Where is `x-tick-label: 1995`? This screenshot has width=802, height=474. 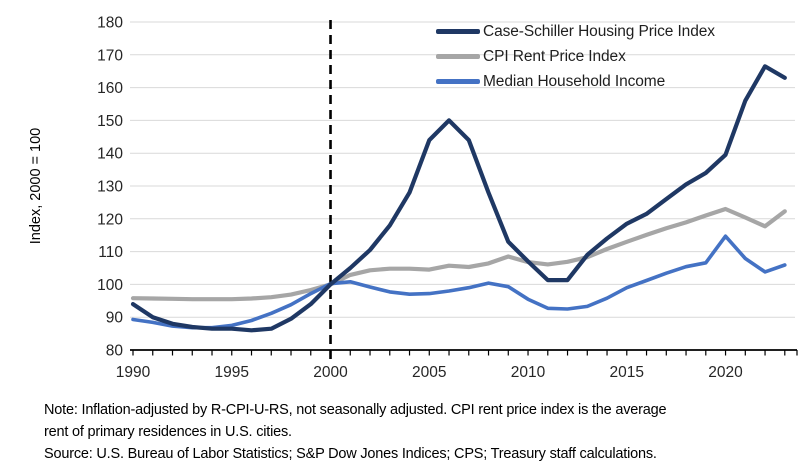
x-tick-label: 1995 is located at coordinates (232, 372).